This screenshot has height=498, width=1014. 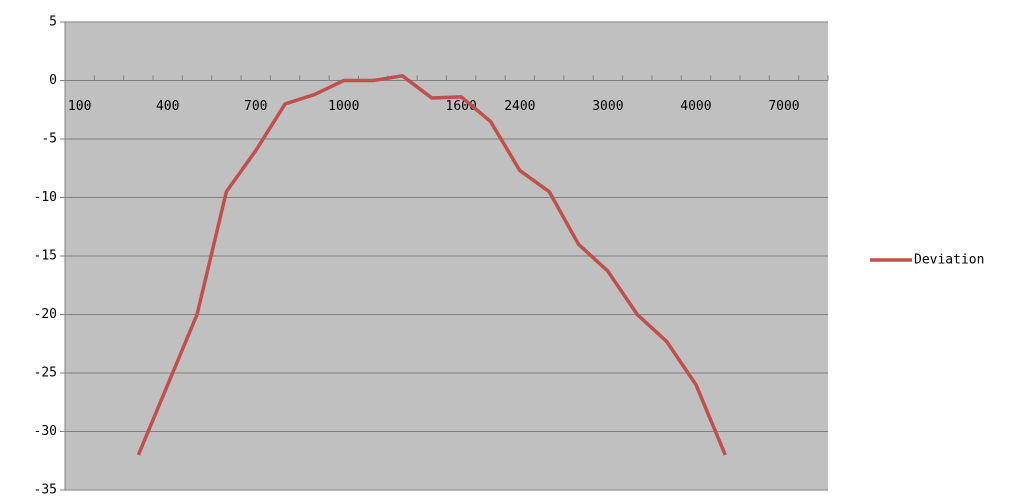 I want to click on y-tick-label: -20, so click(x=45, y=314).